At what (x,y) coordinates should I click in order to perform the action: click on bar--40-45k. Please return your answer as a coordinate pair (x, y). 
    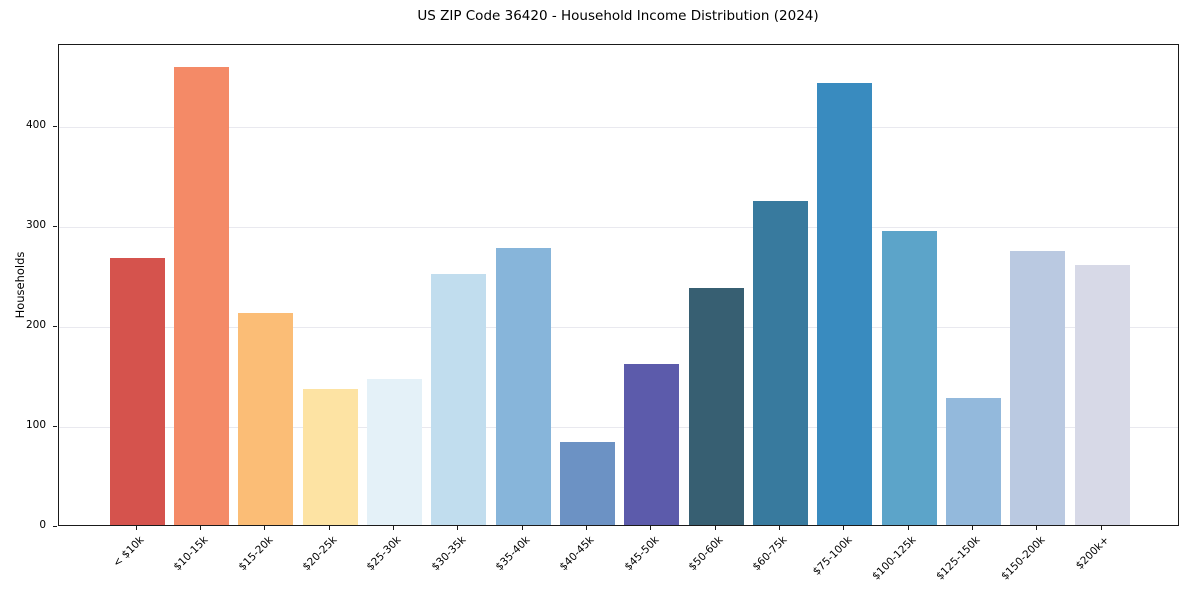
    Looking at the image, I should click on (587, 483).